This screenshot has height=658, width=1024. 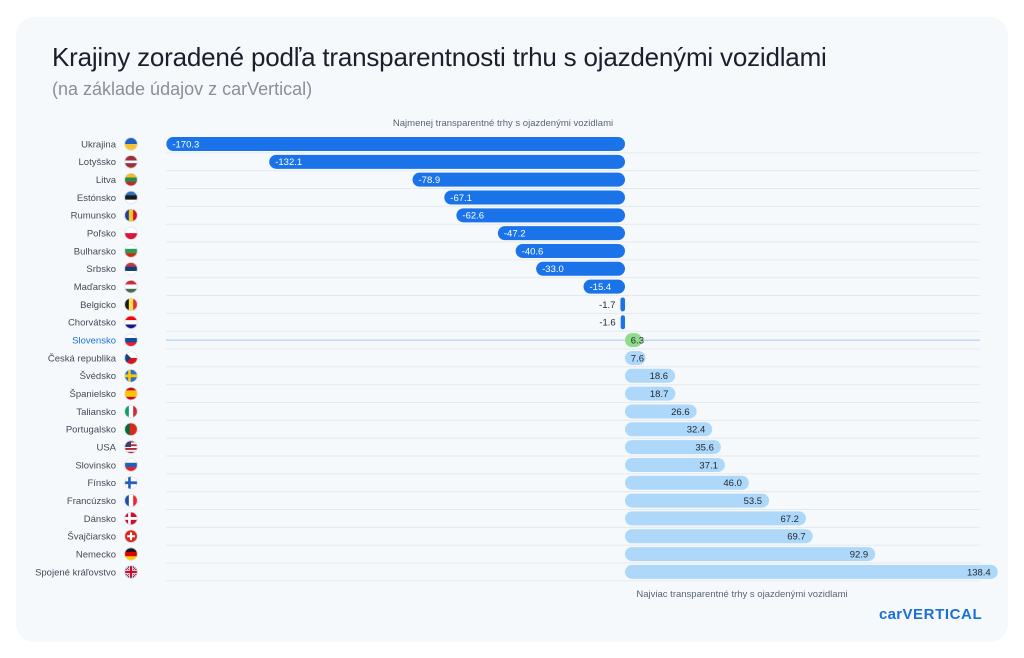 I want to click on category-label: Fínsko, so click(x=101, y=483).